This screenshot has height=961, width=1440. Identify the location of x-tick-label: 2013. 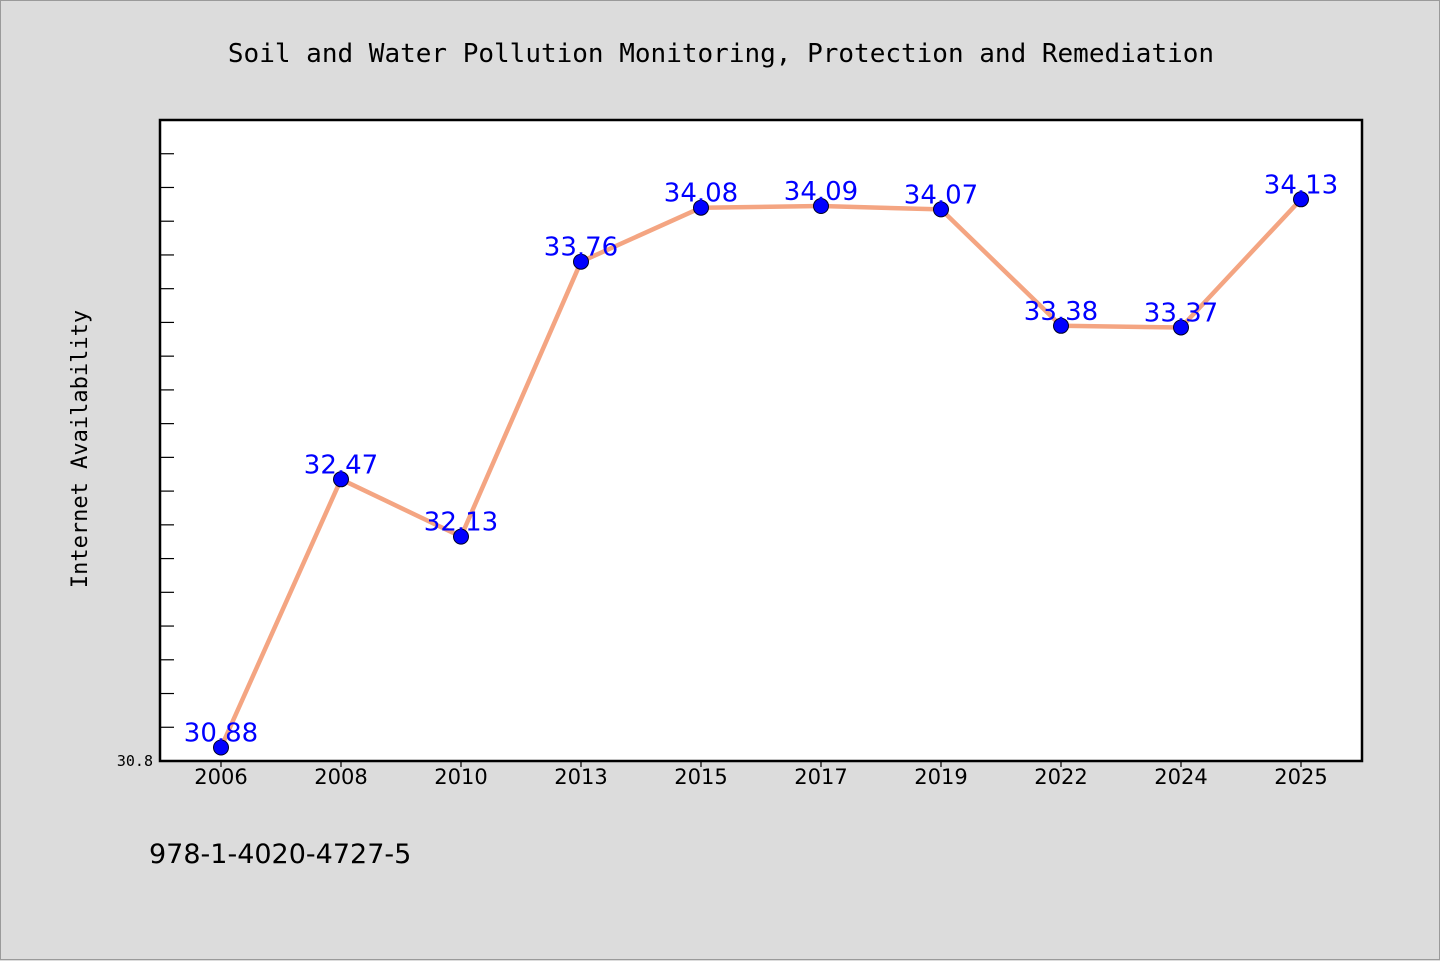
(580, 777).